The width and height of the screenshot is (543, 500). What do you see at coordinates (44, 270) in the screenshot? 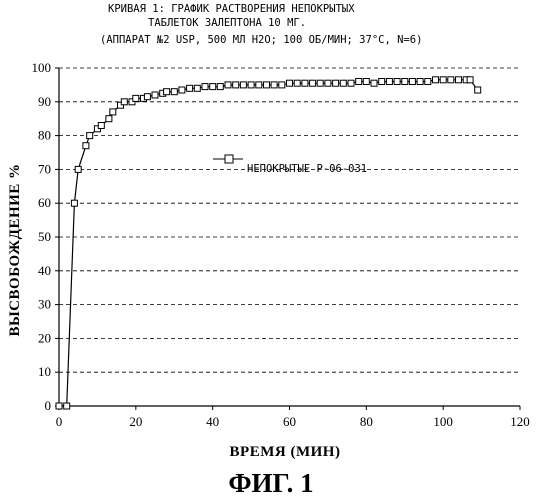
I see `y-tick-label-40: 40` at bounding box center [44, 270].